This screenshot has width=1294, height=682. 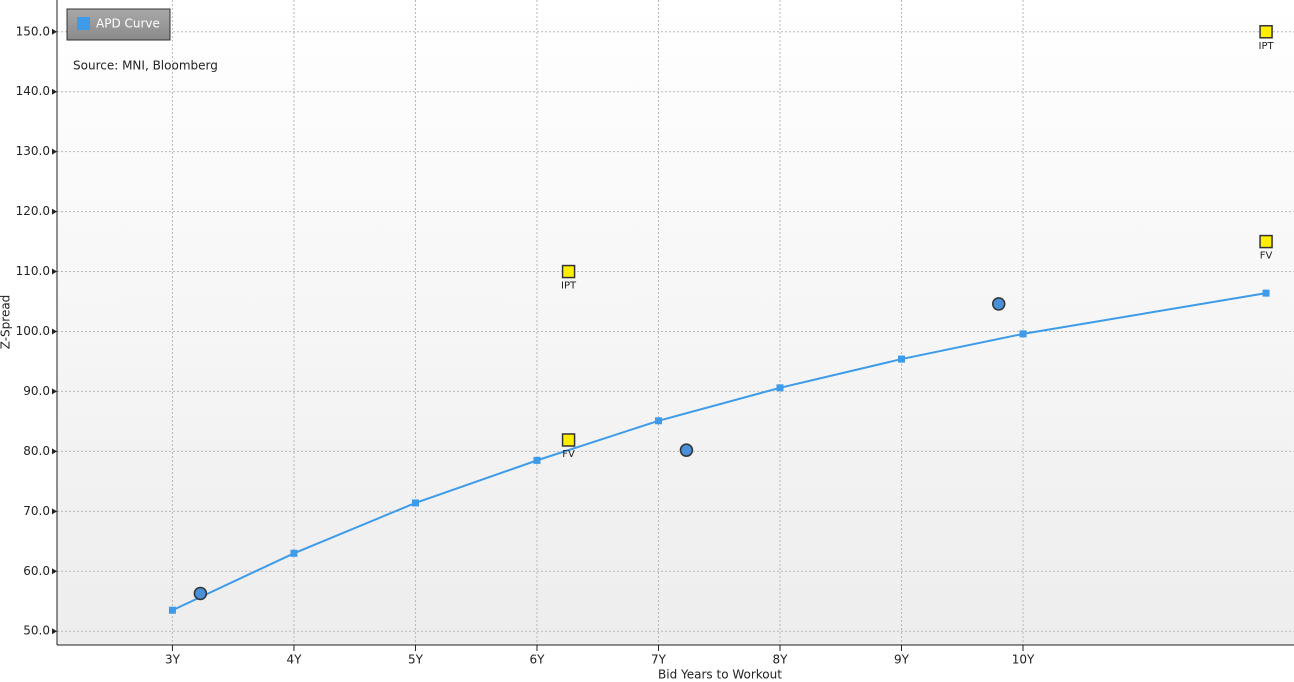 What do you see at coordinates (902, 660) in the screenshot?
I see `x-tick-label: 9Y` at bounding box center [902, 660].